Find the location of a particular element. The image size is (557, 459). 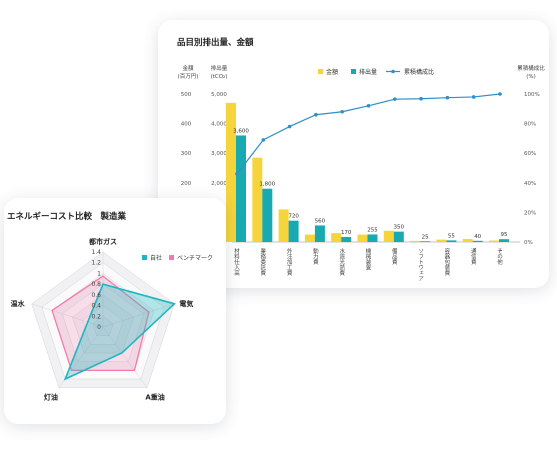

x-tick-label: 水道光熱費 is located at coordinates (341, 262).